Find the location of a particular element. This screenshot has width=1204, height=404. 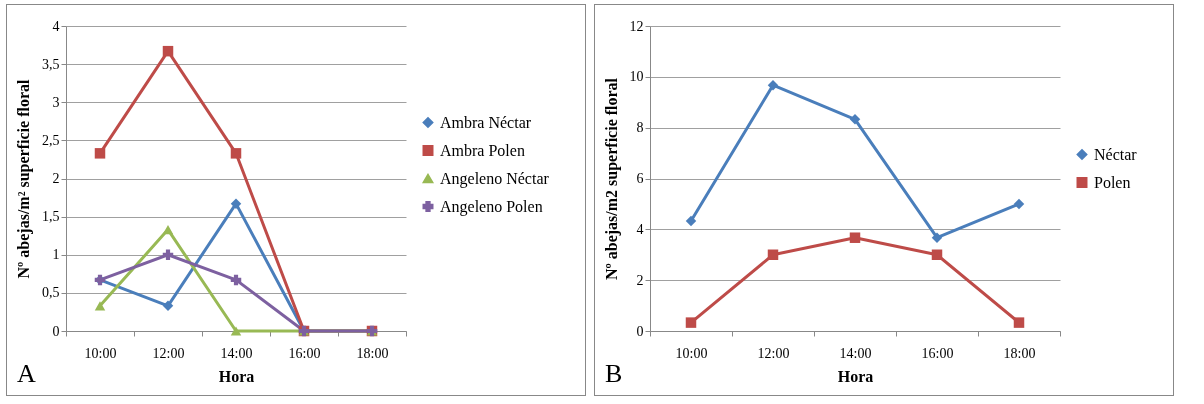

legend-label: Polen is located at coordinates (1112, 182).